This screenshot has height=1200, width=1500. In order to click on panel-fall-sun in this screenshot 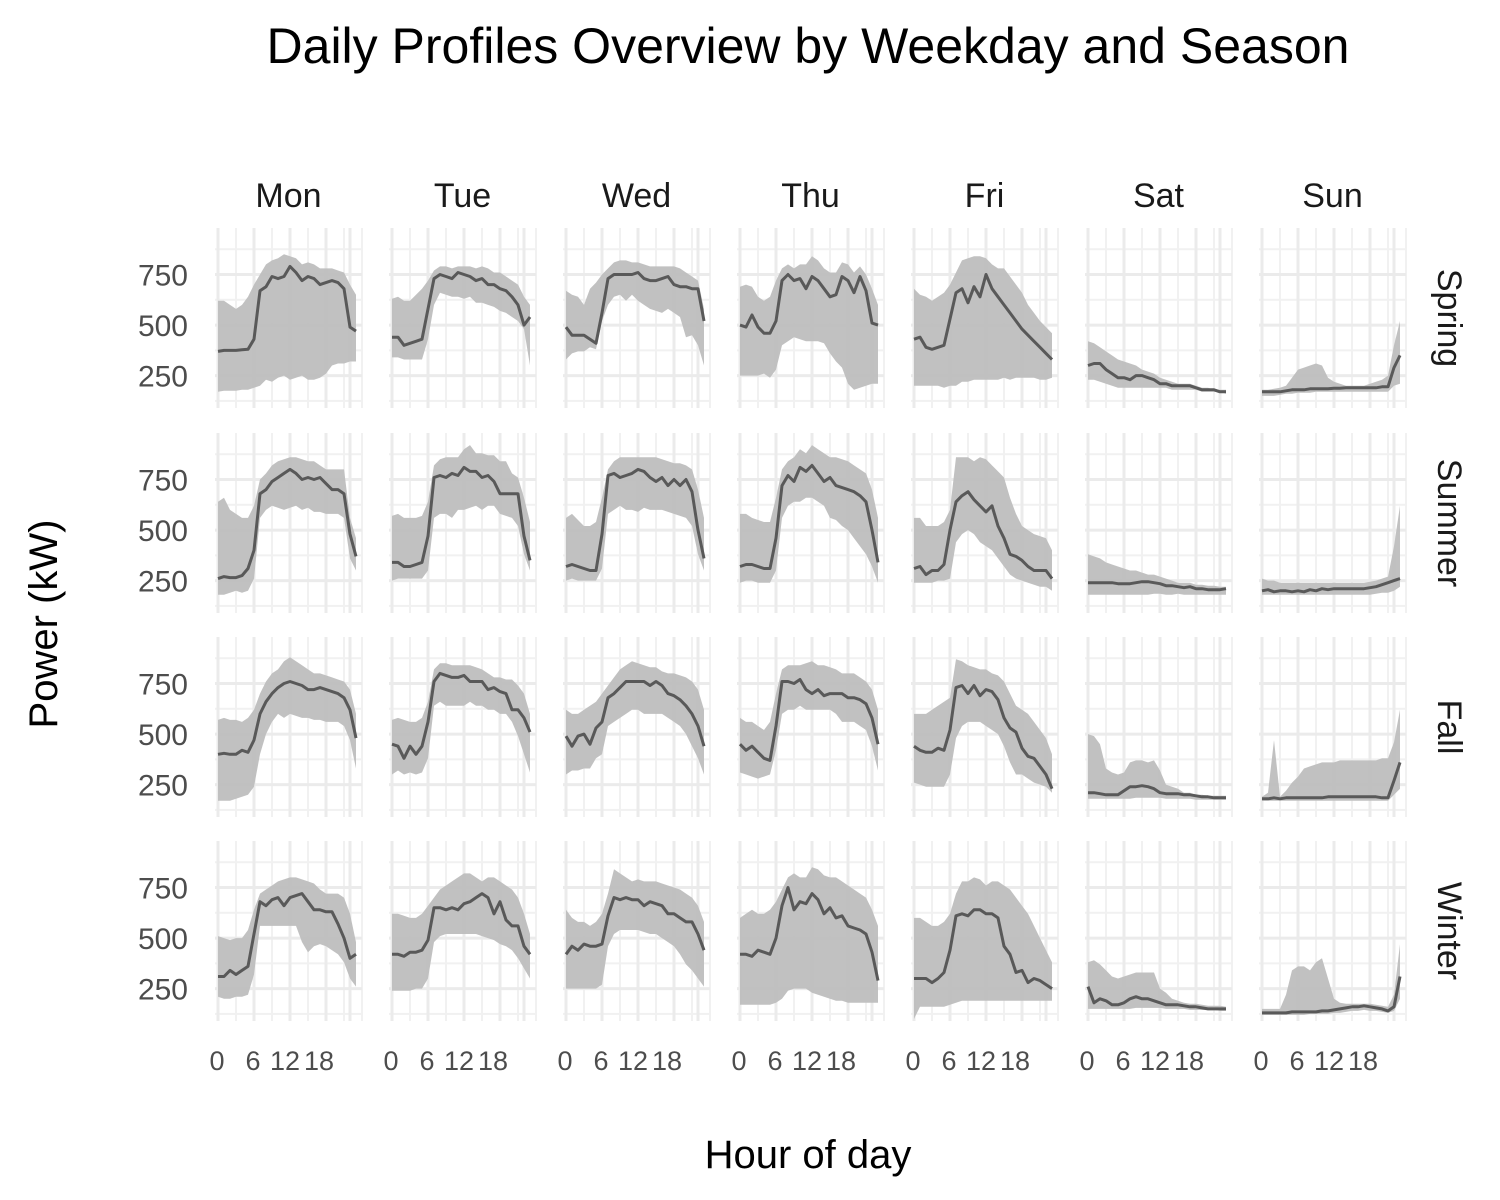, I will do `click(1333, 727)`.